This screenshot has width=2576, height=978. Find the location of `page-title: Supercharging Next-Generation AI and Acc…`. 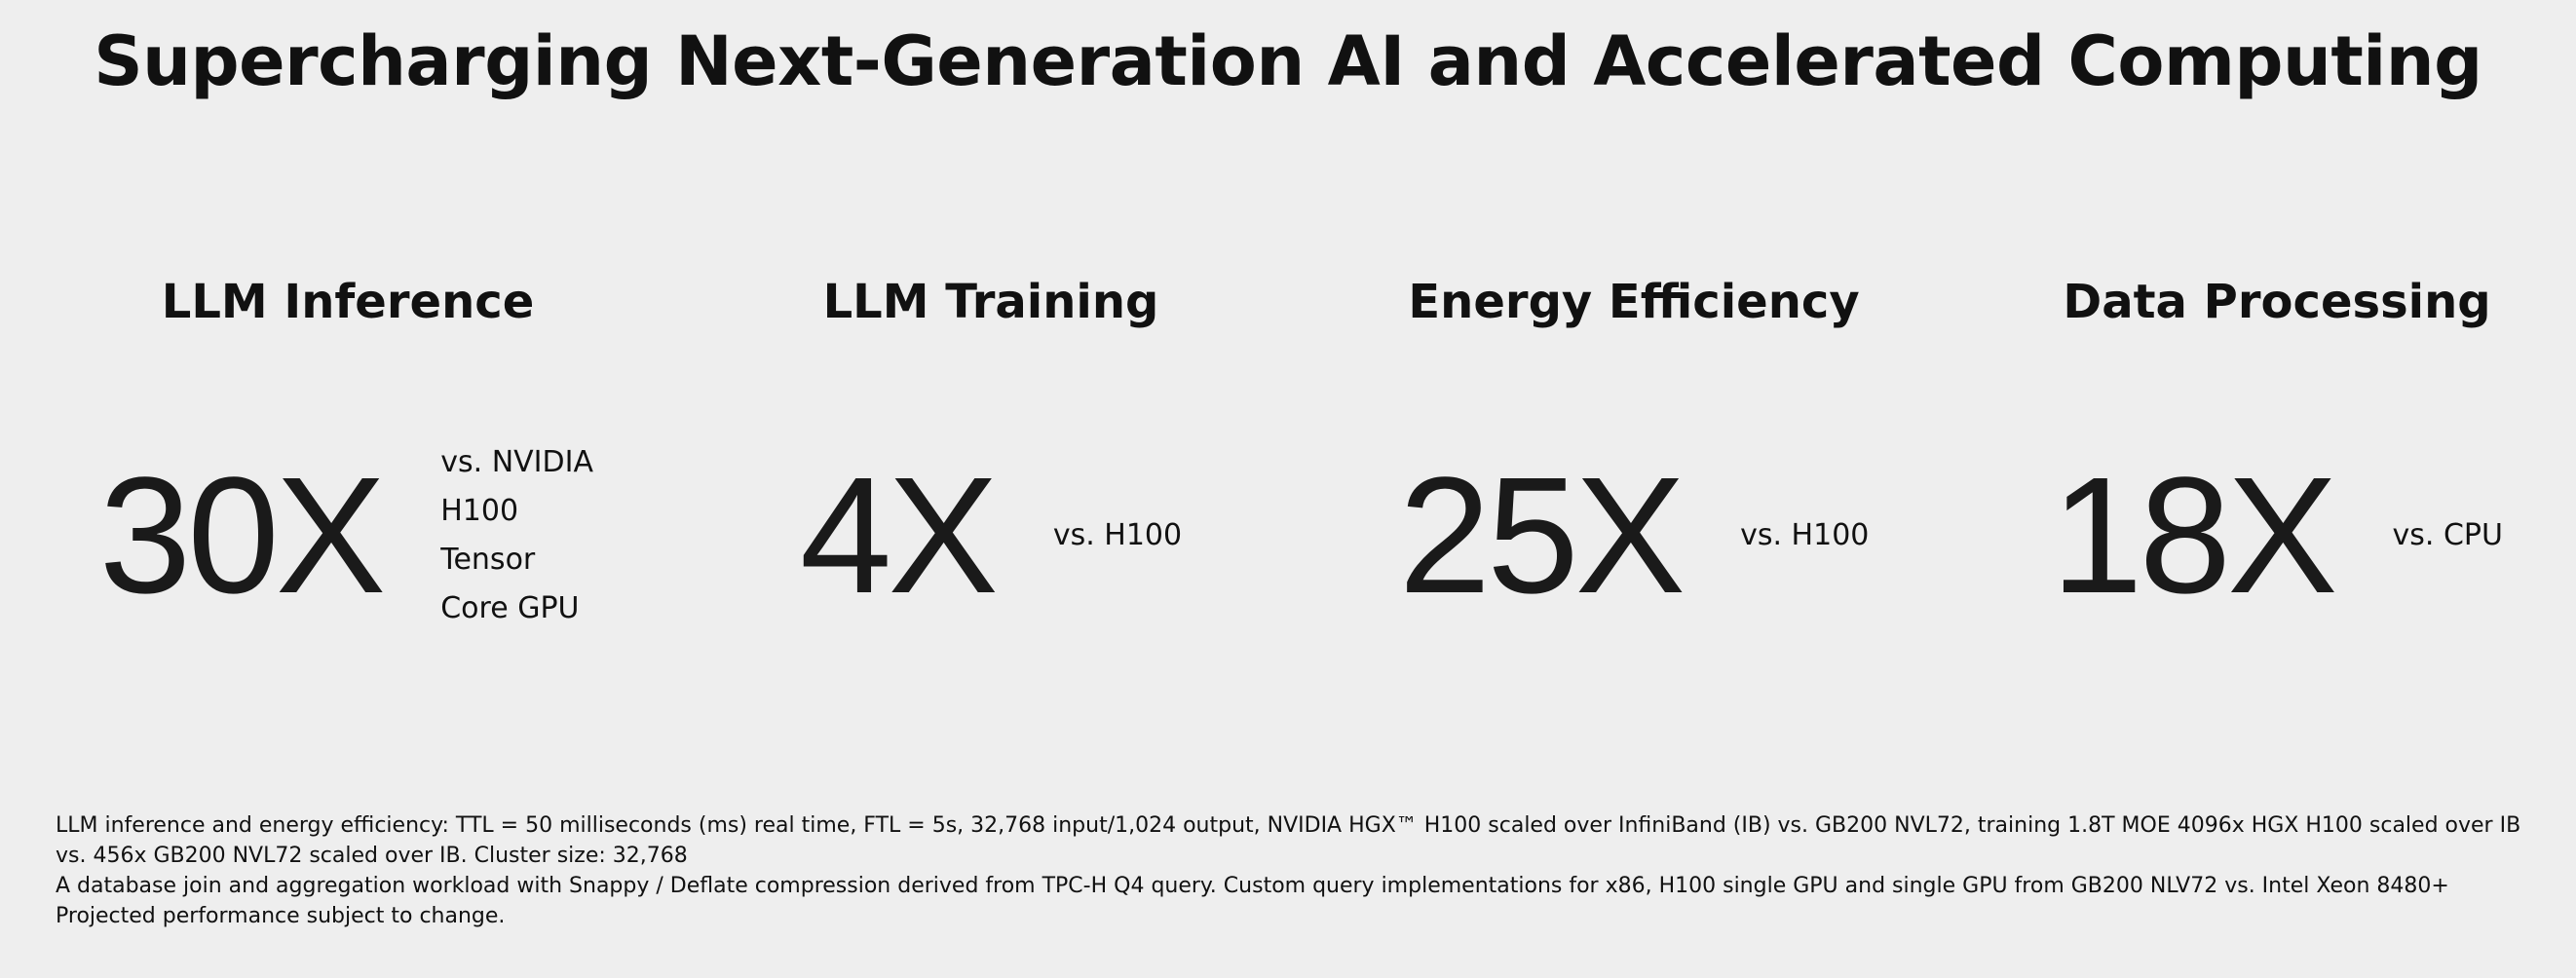

page-title: Supercharging Next-Generation AI and Acc… is located at coordinates (1288, 61).